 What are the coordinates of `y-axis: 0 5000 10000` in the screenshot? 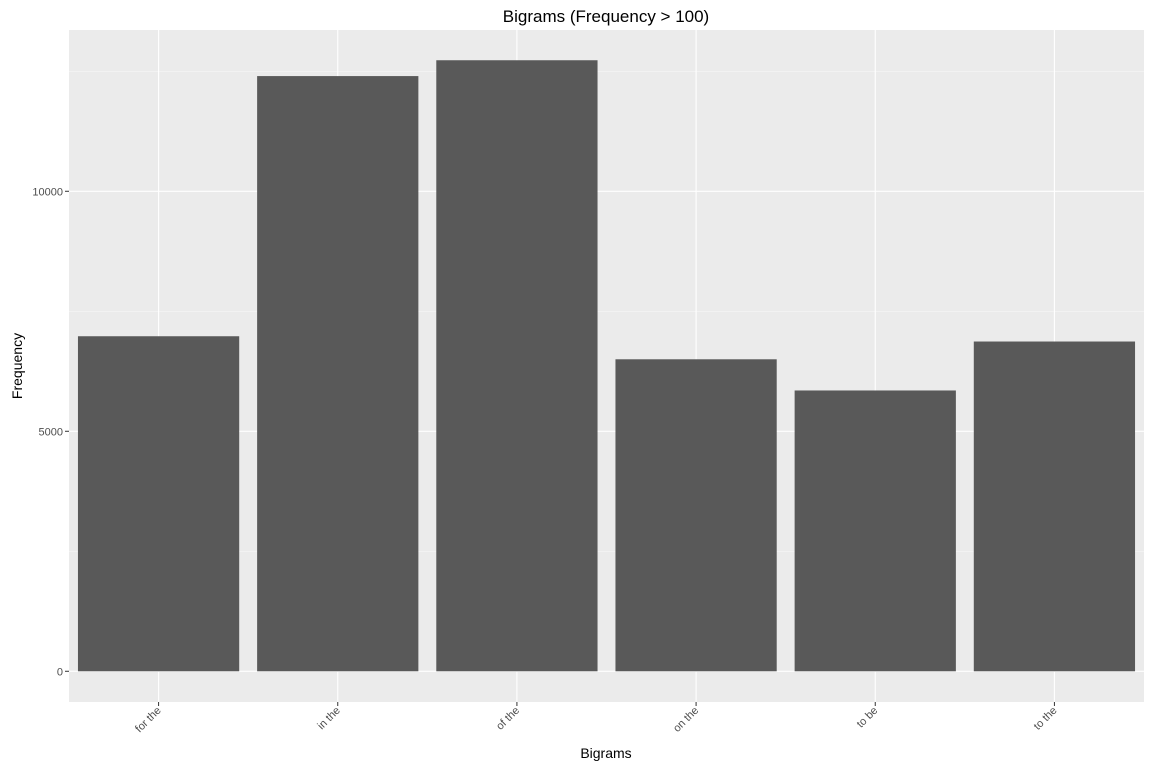 It's located at (50, 432).